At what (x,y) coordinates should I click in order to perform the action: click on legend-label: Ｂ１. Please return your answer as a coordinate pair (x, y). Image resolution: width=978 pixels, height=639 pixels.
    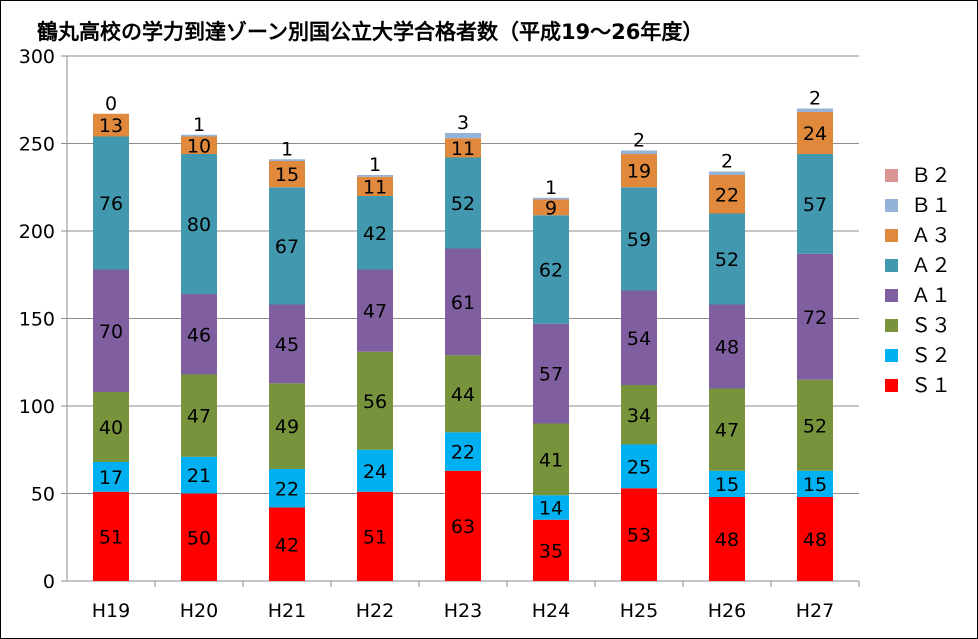
    Looking at the image, I should click on (931, 205).